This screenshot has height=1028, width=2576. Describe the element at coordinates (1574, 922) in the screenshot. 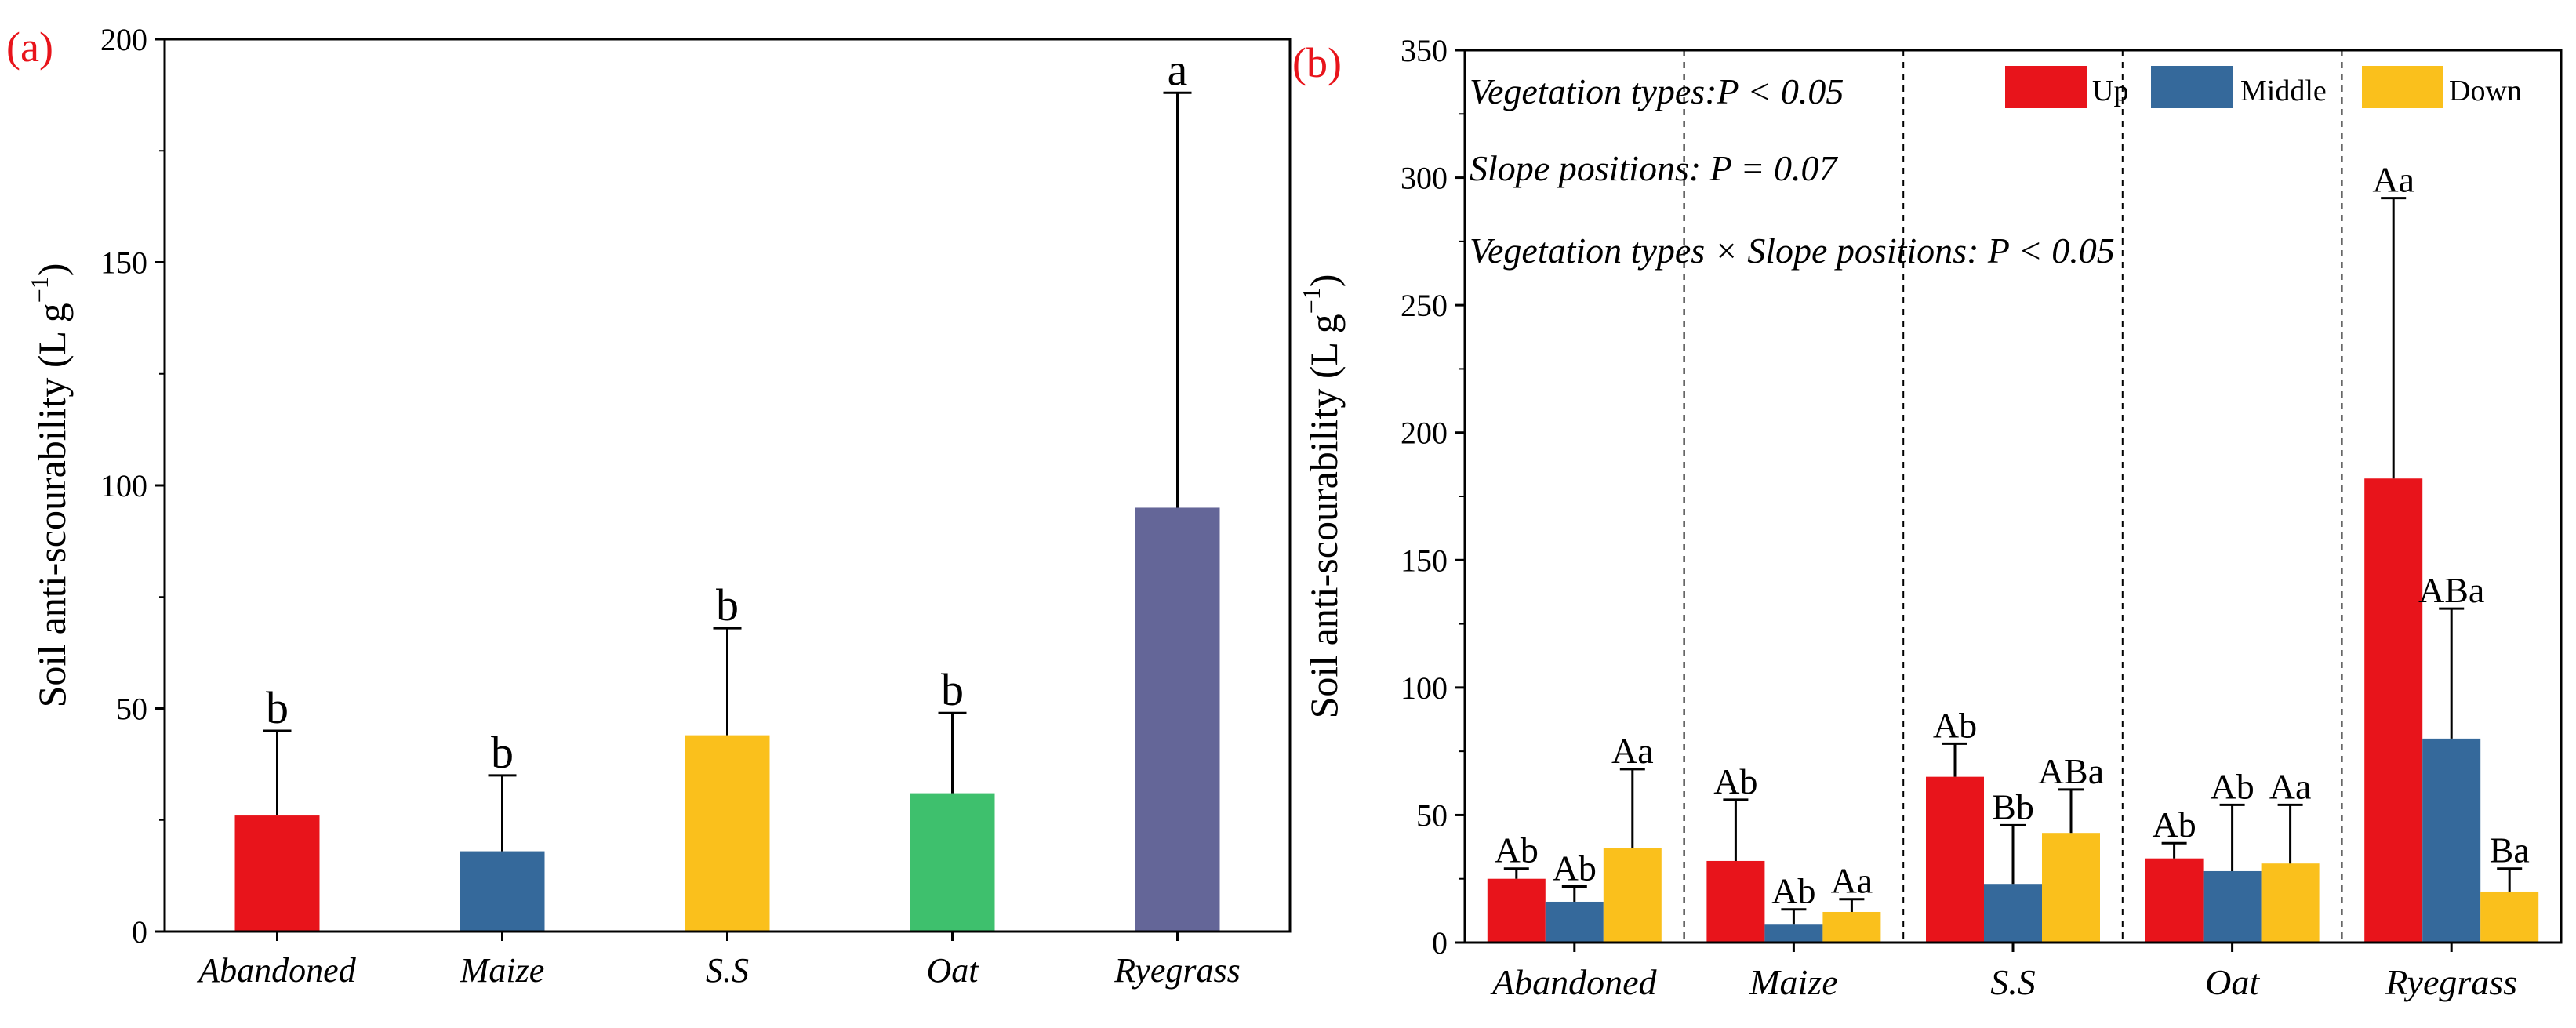

I see `bar-abandoned-middle` at that location.